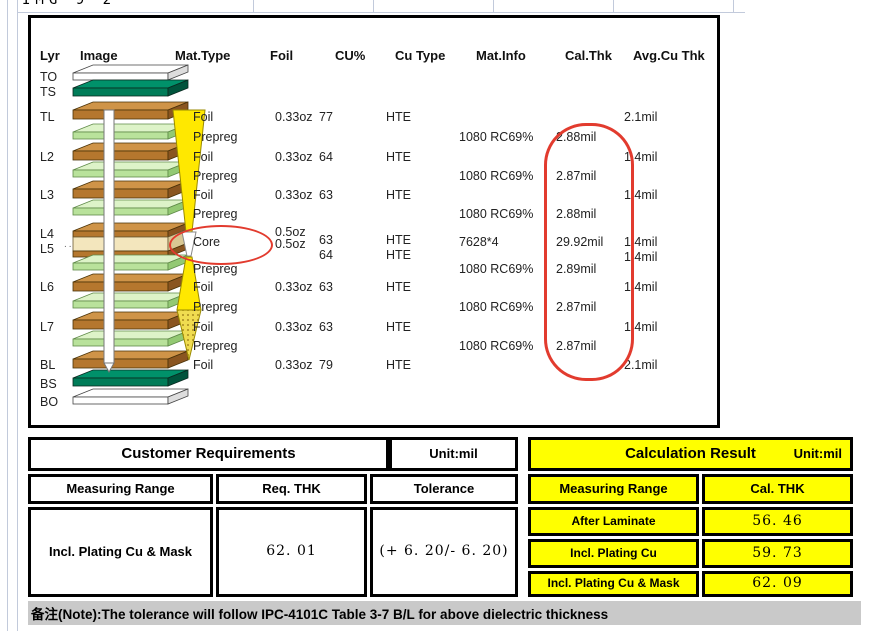 Image resolution: width=894 pixels, height=631 pixels. What do you see at coordinates (395, 269) in the screenshot?
I see `stackup-row-prepreg: Prepreg 1080 RC69% 2.89mil` at bounding box center [395, 269].